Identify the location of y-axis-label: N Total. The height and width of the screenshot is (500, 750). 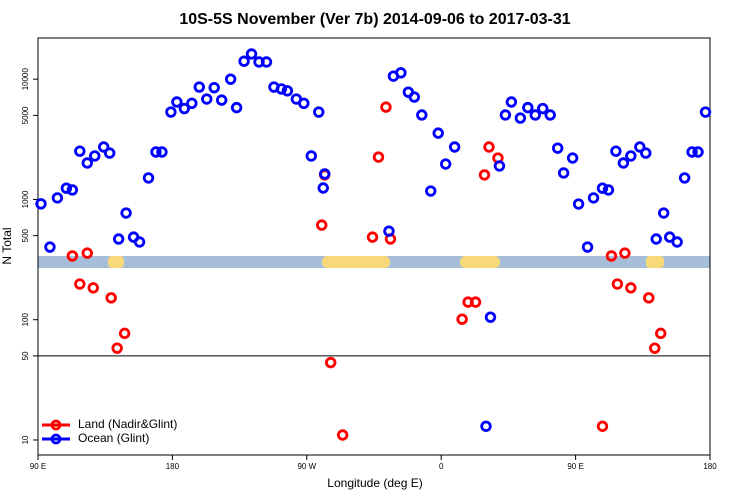
(7, 245).